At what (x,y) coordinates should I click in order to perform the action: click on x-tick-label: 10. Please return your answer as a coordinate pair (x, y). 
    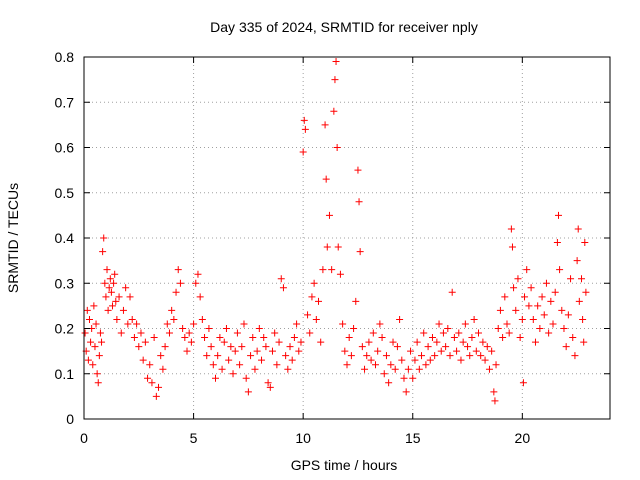
    Looking at the image, I should click on (303, 438).